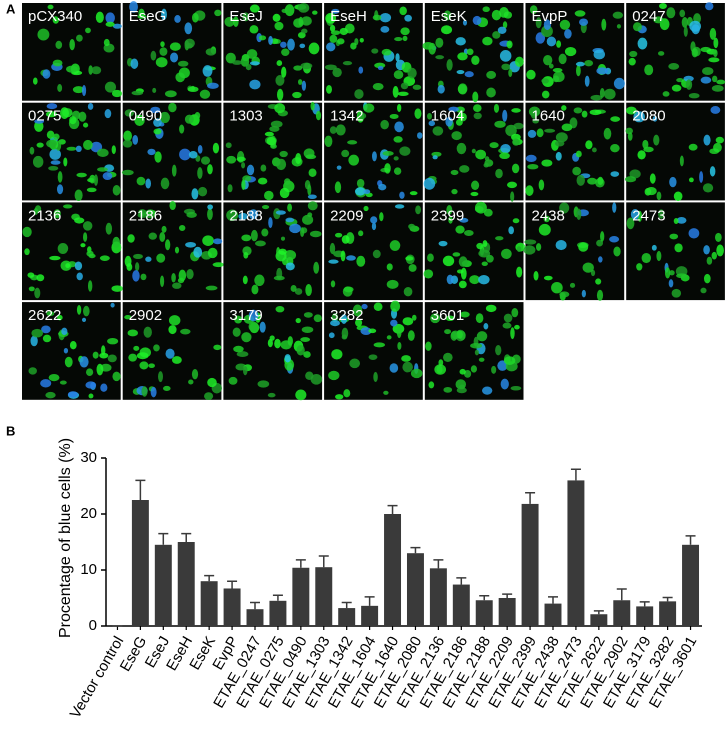  What do you see at coordinates (93, 625) in the screenshot?
I see `y-tick-label: 0` at bounding box center [93, 625].